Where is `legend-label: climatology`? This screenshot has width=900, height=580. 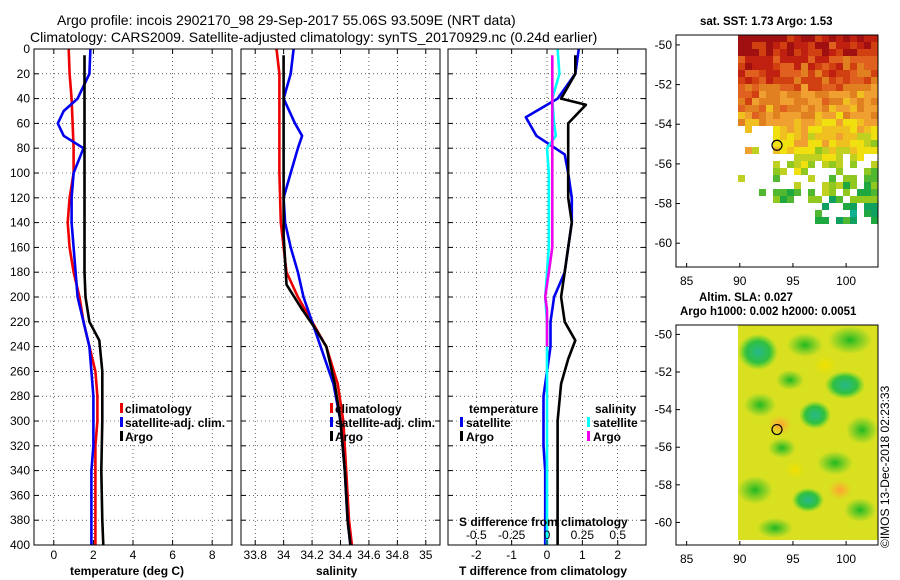 legend-label: climatology is located at coordinates (158, 409).